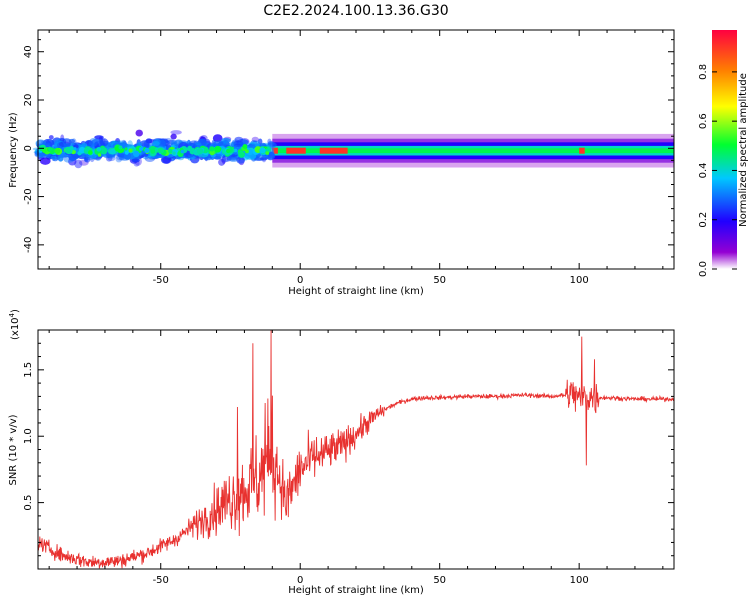 The image size is (750, 600). I want to click on colorbar-tick-label: 0.2, so click(703, 220).